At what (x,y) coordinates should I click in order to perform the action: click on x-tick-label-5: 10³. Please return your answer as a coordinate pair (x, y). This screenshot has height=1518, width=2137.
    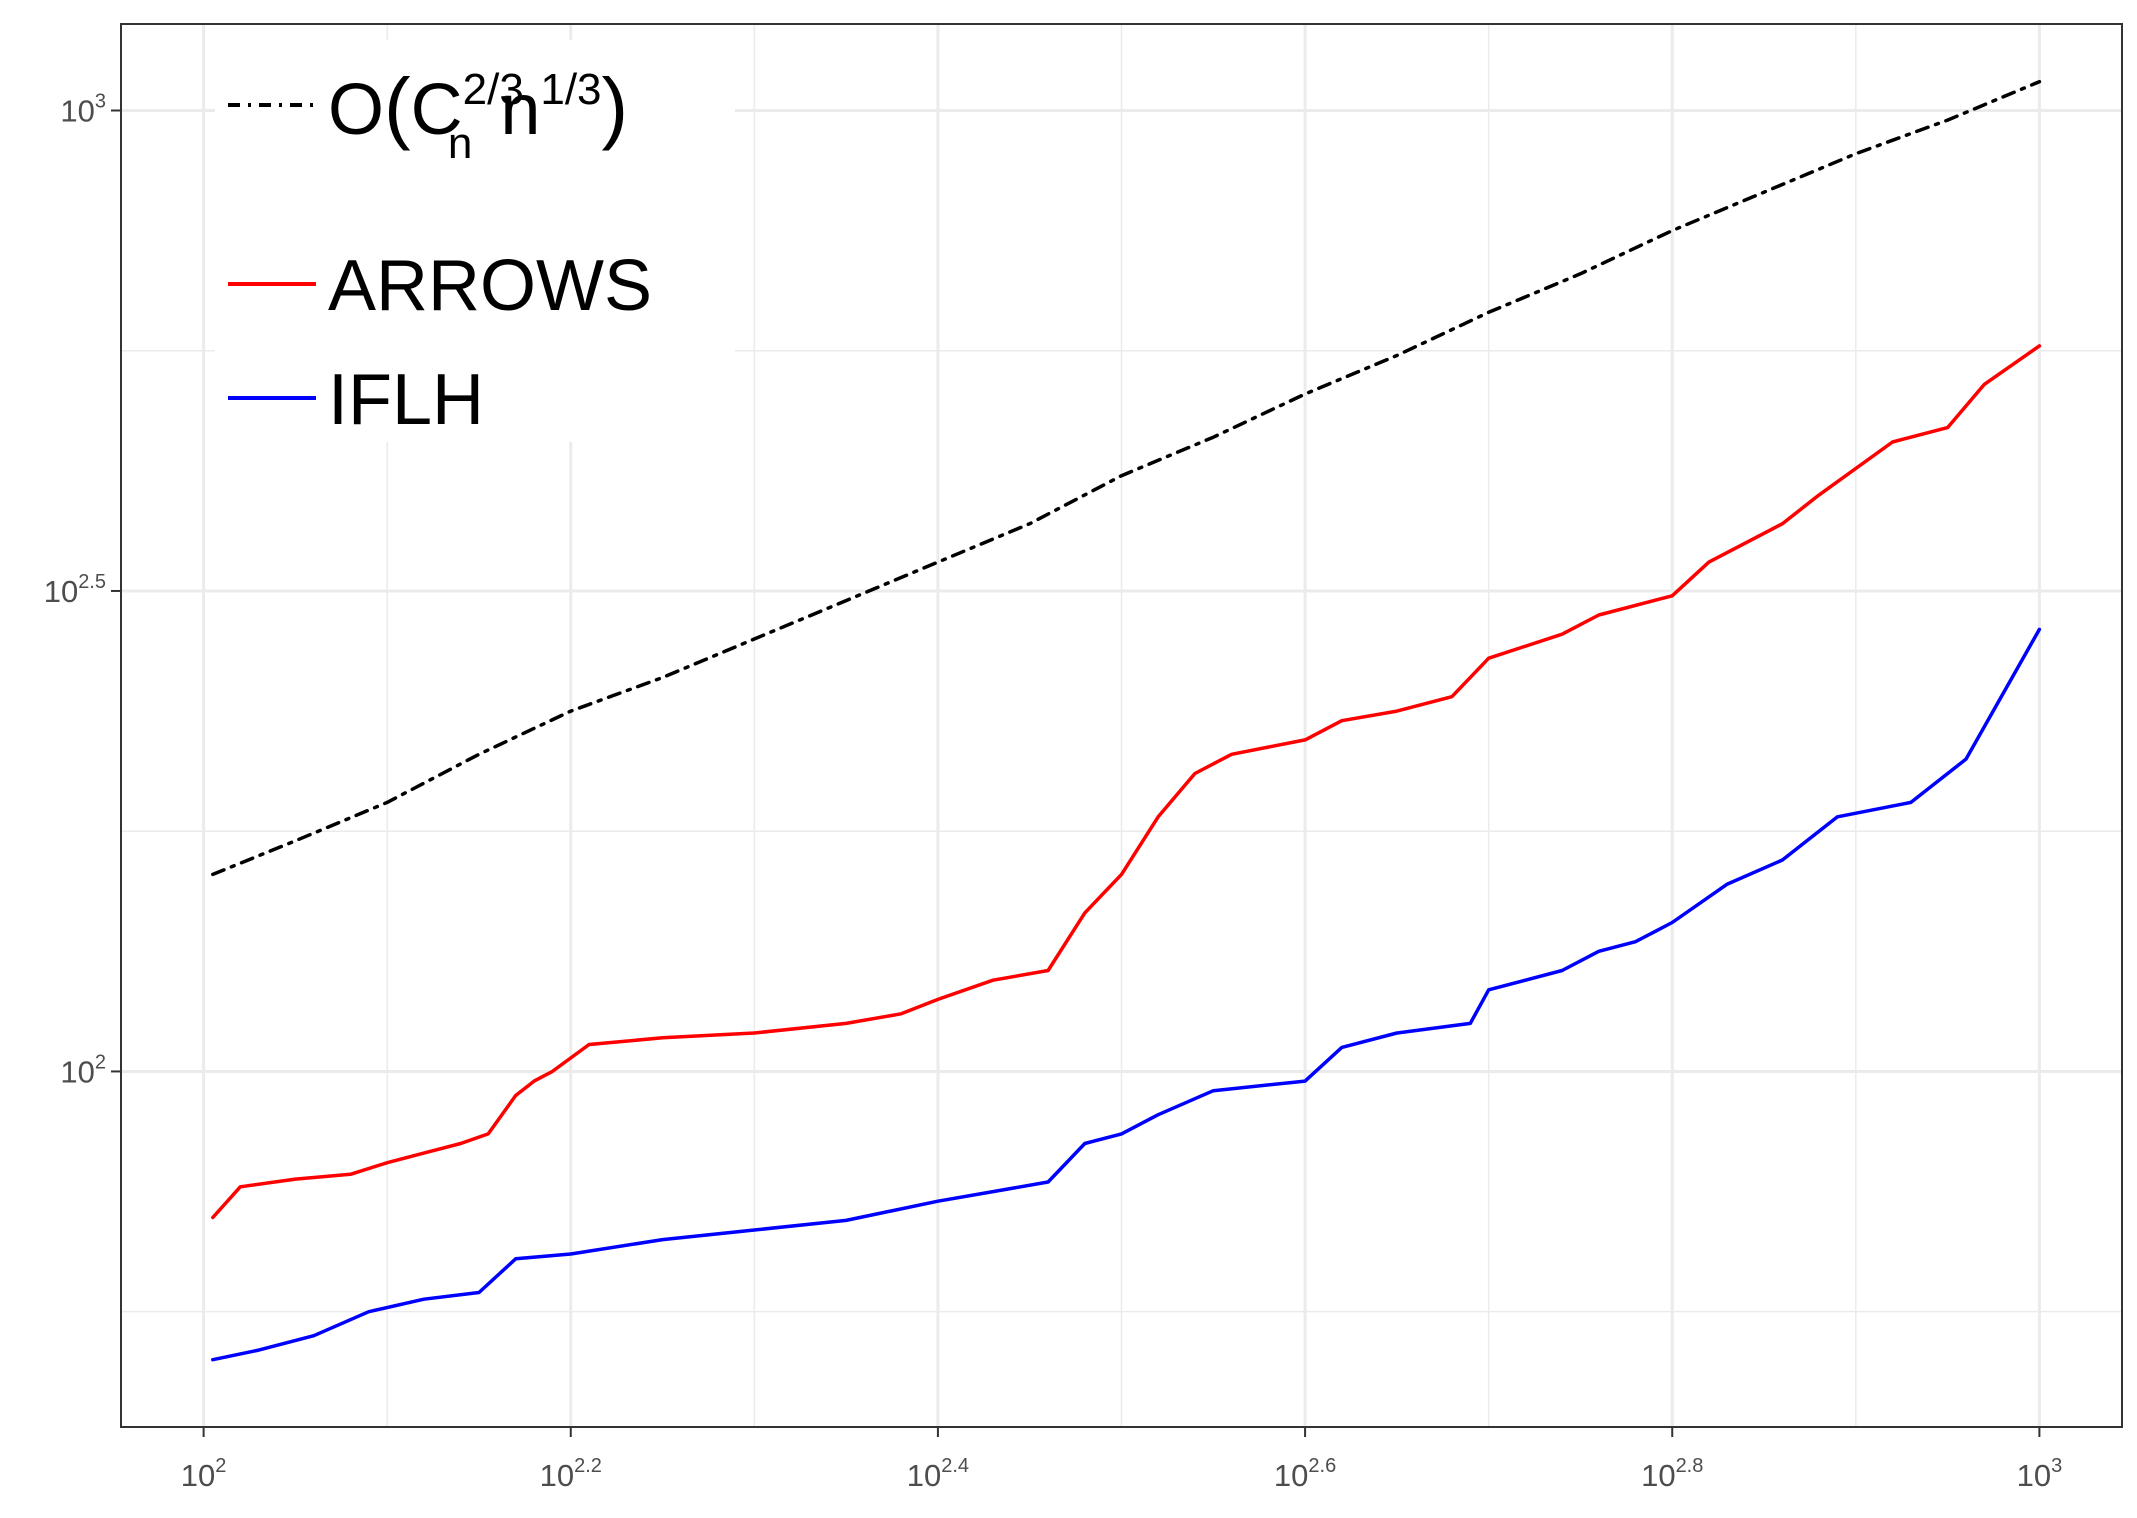
    Looking at the image, I should click on (2040, 1474).